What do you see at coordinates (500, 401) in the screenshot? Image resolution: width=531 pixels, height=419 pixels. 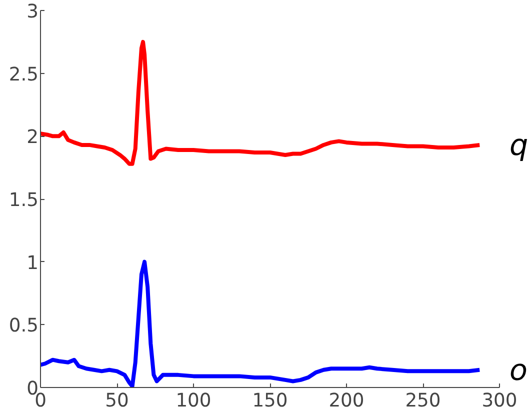 I see `x-tick-label: 300` at bounding box center [500, 401].